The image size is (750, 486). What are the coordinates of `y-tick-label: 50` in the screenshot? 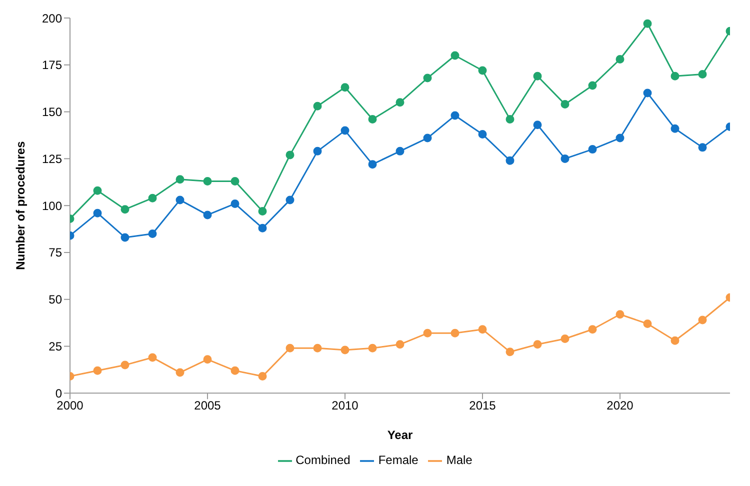 It's located at (55, 299).